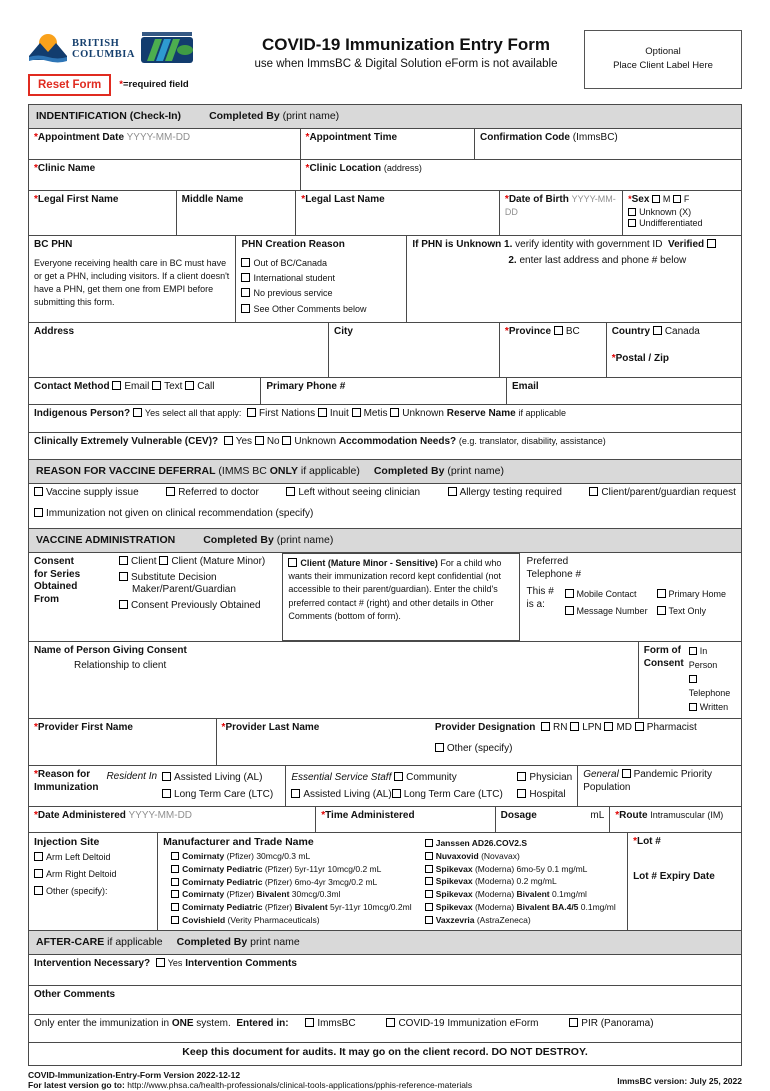 This screenshot has height=1091, width=770. Describe the element at coordinates (569, 610) in the screenshot. I see `checkbox-message-number` at that location.